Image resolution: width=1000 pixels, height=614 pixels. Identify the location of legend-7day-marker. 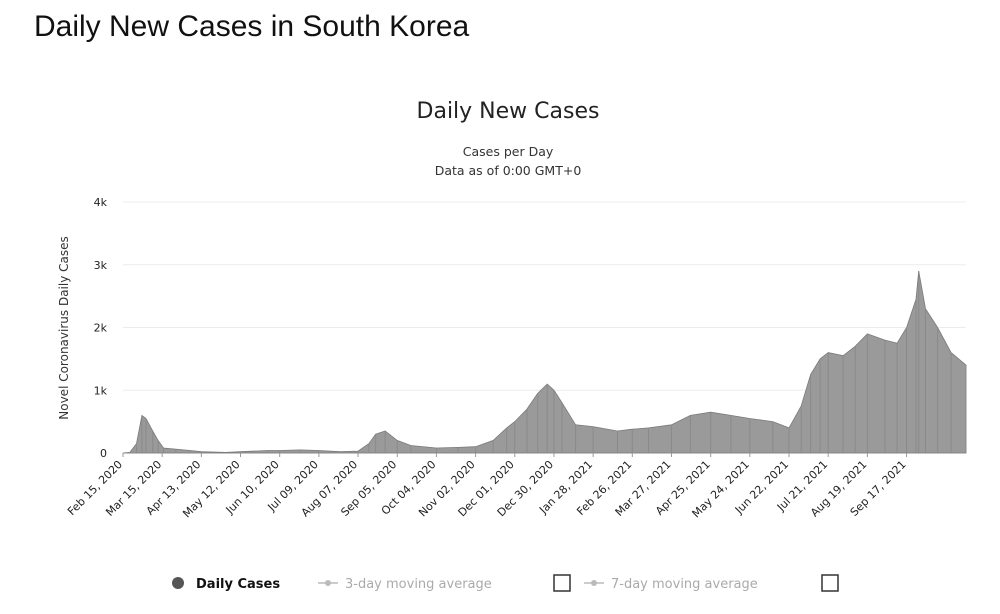
(594, 583).